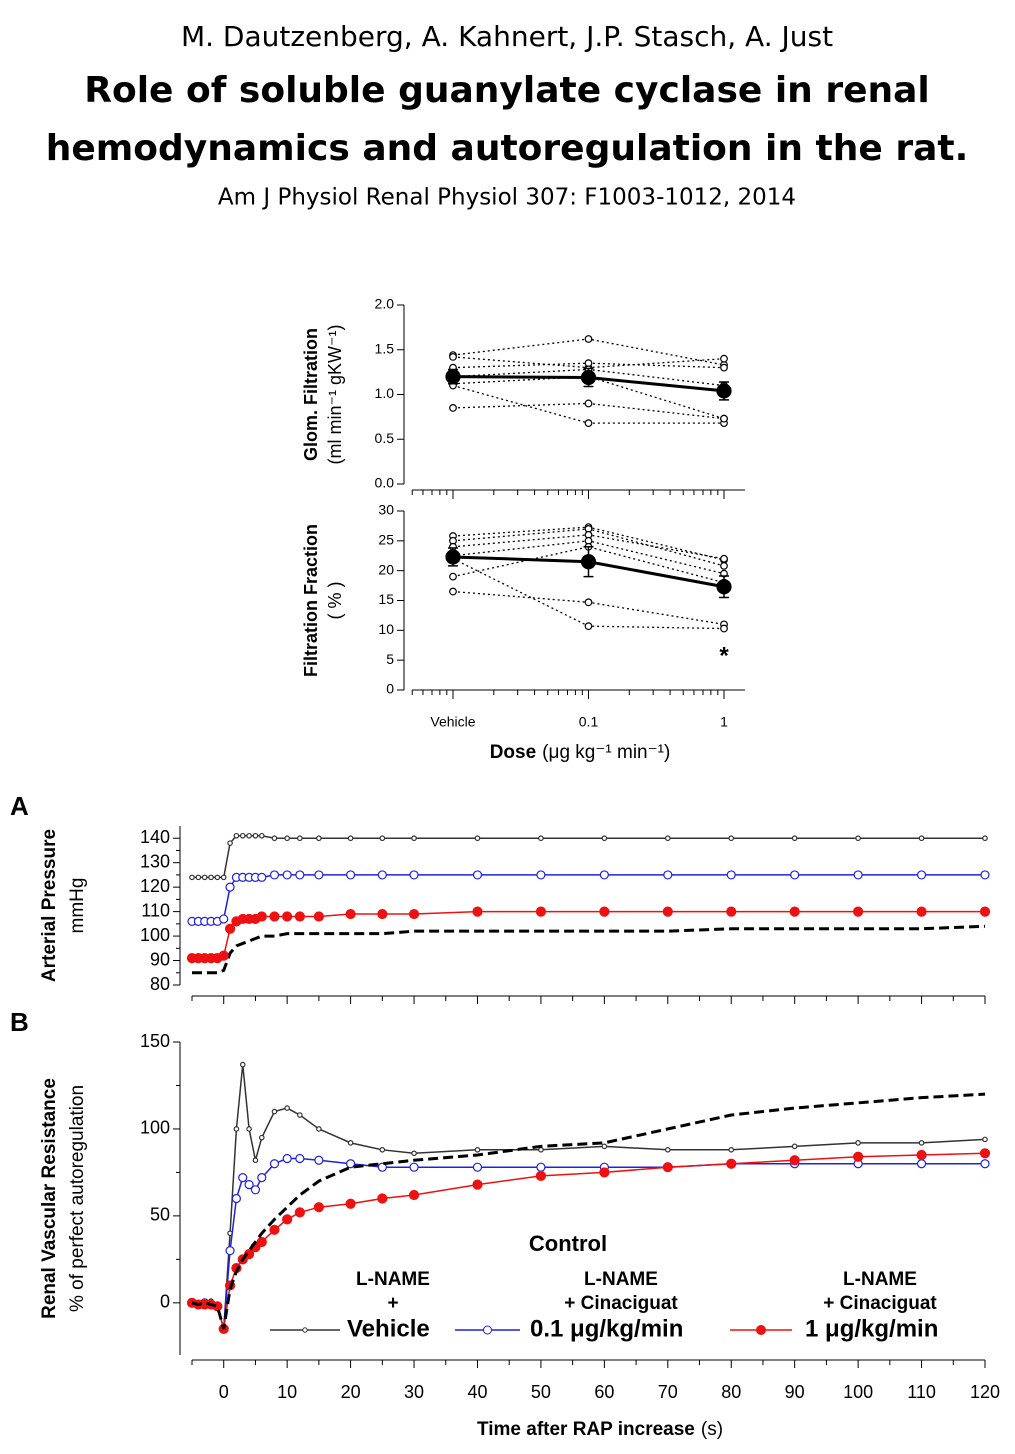  What do you see at coordinates (77, 1198) in the screenshot?
I see `y-axis-label: % of perfect autoregulation` at bounding box center [77, 1198].